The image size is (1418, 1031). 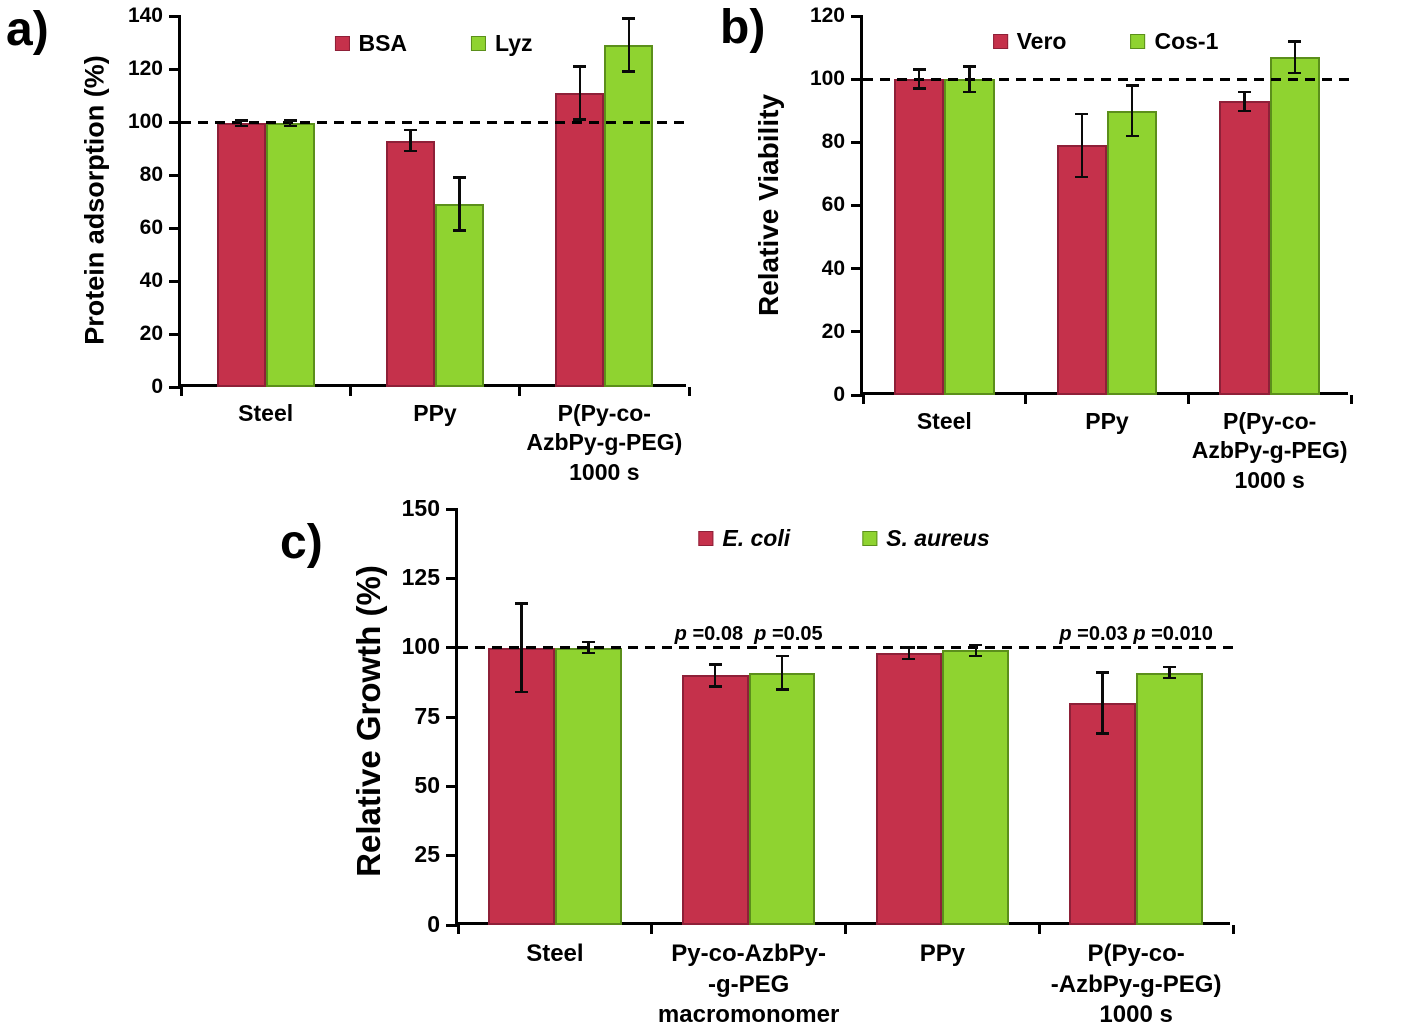 I want to click on panel-label-a: a), so click(x=27, y=29).